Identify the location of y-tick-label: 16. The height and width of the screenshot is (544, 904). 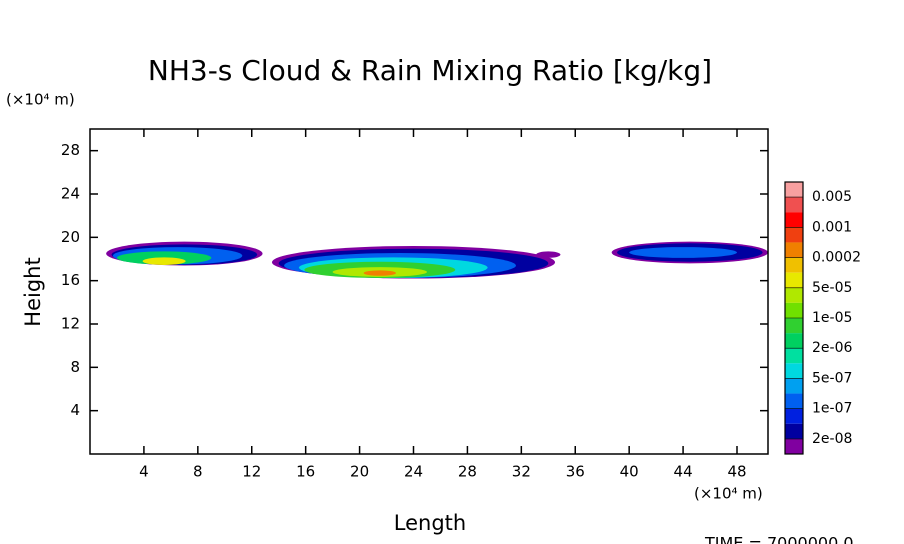
(70, 280).